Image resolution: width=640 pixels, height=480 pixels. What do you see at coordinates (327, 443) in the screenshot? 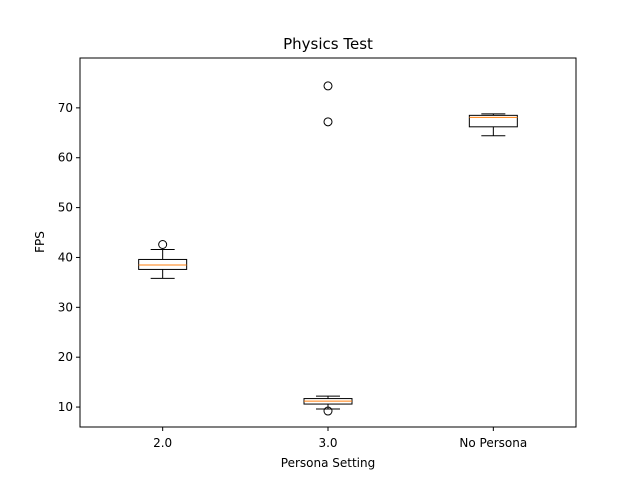
I see `x-tick-label: 3.0` at bounding box center [327, 443].